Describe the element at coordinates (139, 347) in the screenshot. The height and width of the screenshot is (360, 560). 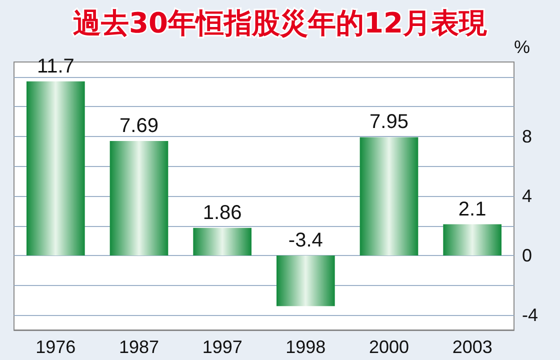
I see `x-tick-label: 1987` at that location.